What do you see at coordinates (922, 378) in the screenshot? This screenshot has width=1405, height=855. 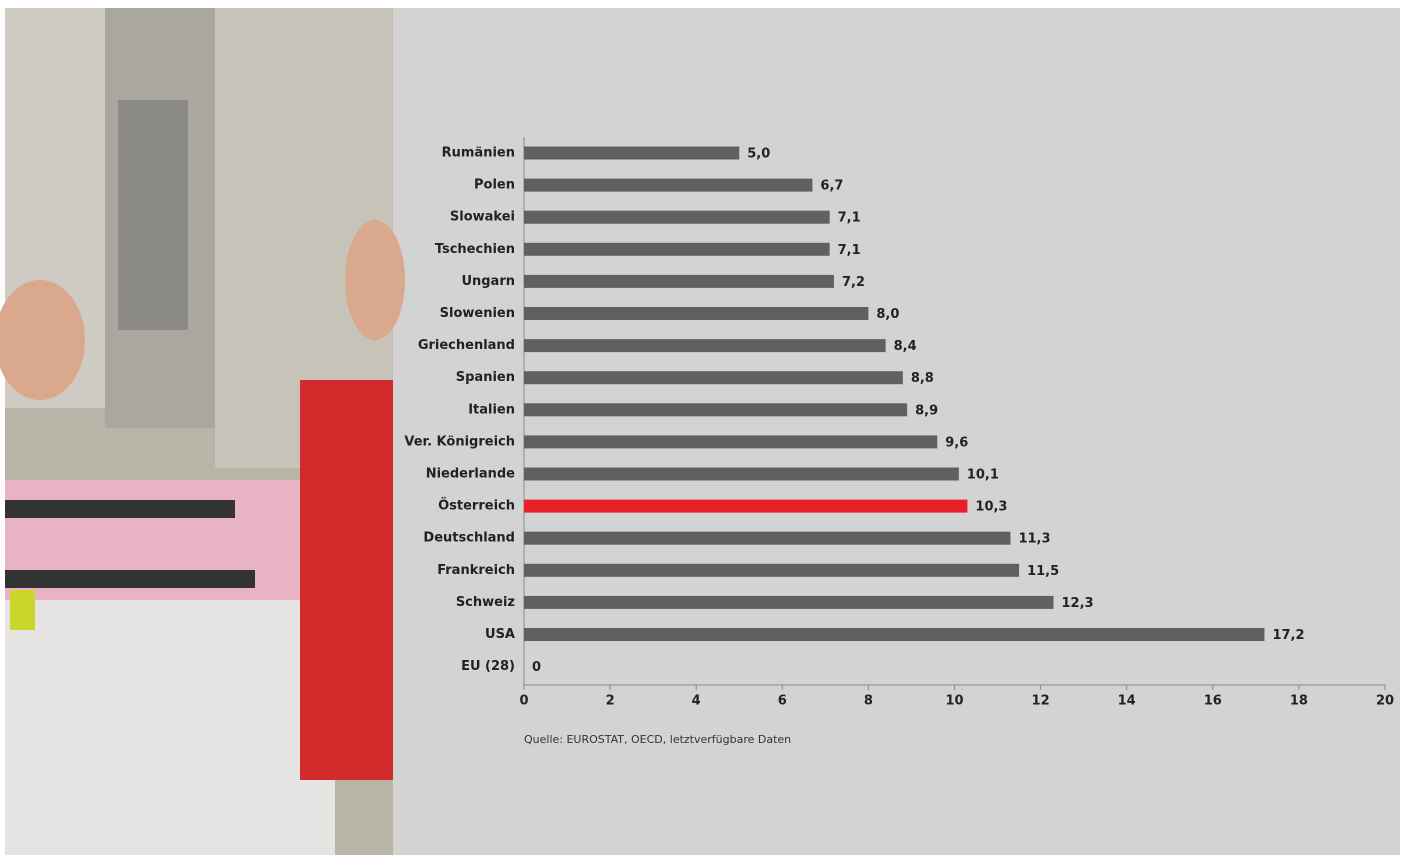 I see `value-label: 8,8` at bounding box center [922, 378].